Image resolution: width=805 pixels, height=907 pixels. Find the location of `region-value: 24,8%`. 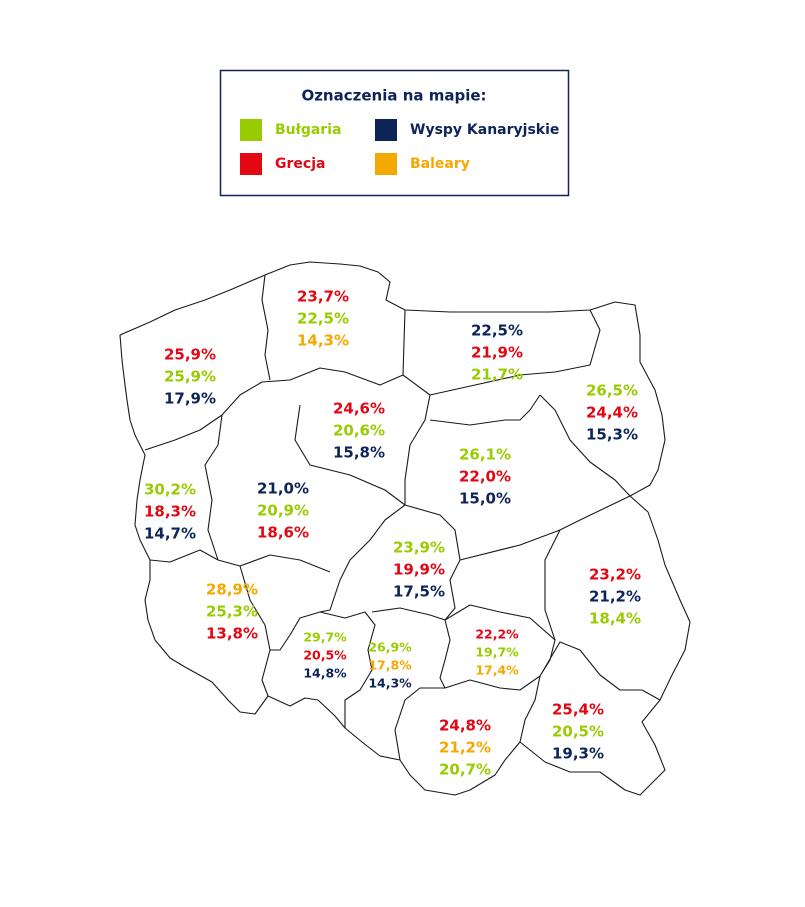

region-value: 24,8% is located at coordinates (465, 726).